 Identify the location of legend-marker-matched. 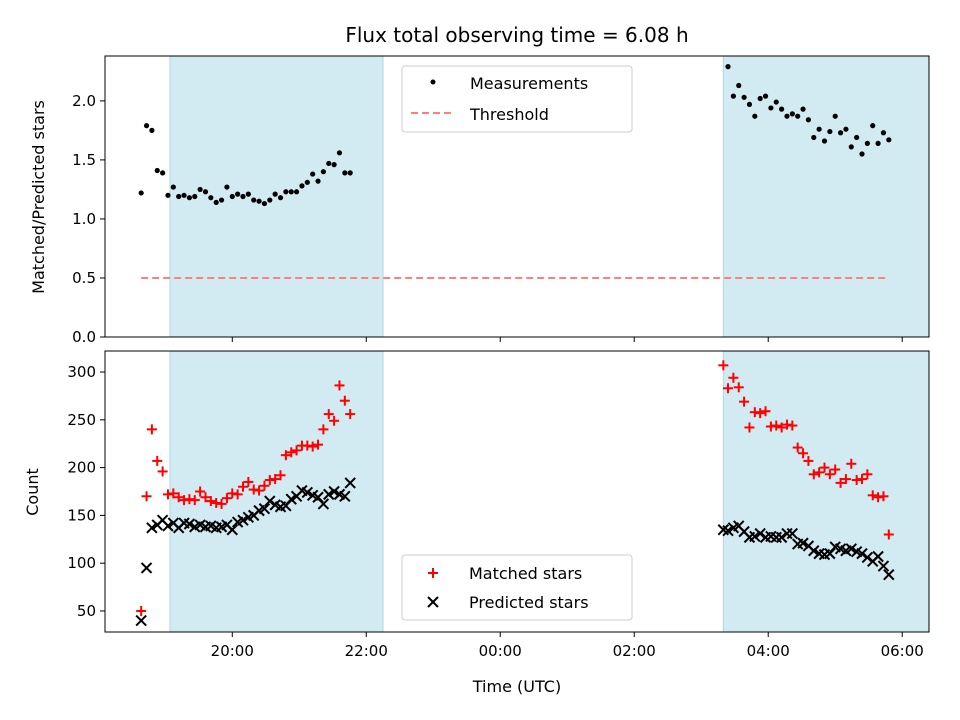
(433, 573).